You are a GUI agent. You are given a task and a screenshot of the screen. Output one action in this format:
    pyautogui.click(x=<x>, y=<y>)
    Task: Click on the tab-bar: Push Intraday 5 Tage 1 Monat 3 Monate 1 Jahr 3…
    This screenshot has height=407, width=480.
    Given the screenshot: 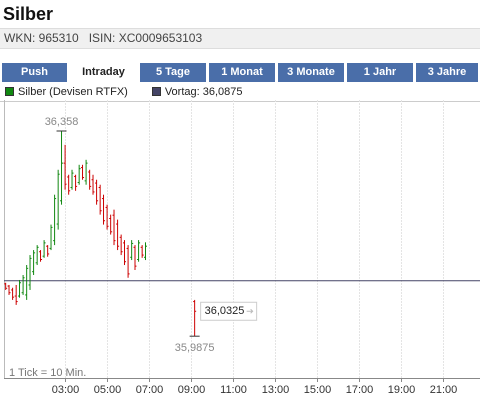 What is the action you would take?
    pyautogui.click(x=240, y=72)
    